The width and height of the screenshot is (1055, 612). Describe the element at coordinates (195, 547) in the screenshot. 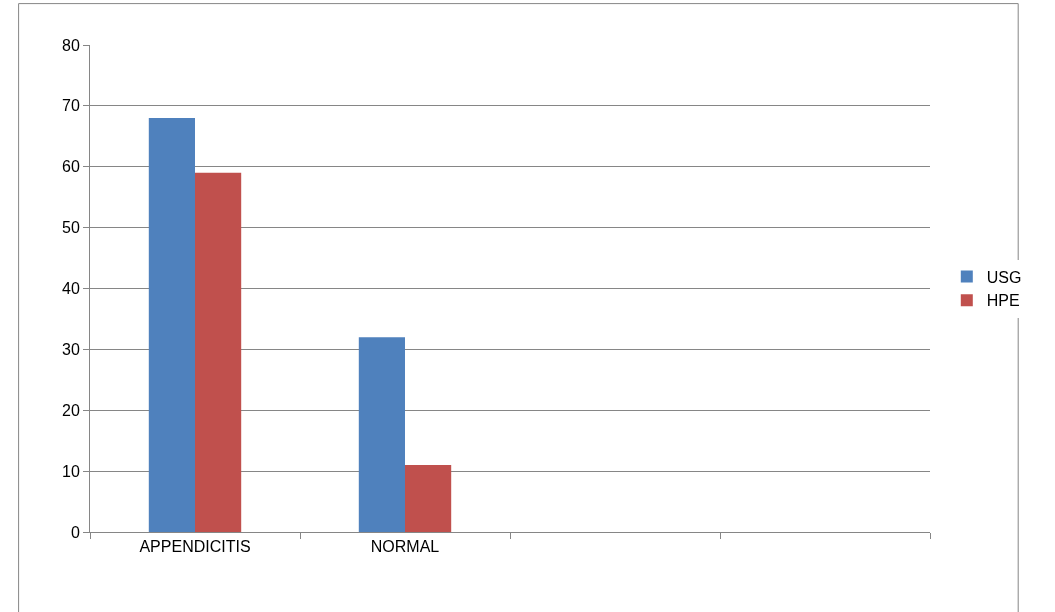

I see `x-tick-label: APPENDICITIS` at that location.